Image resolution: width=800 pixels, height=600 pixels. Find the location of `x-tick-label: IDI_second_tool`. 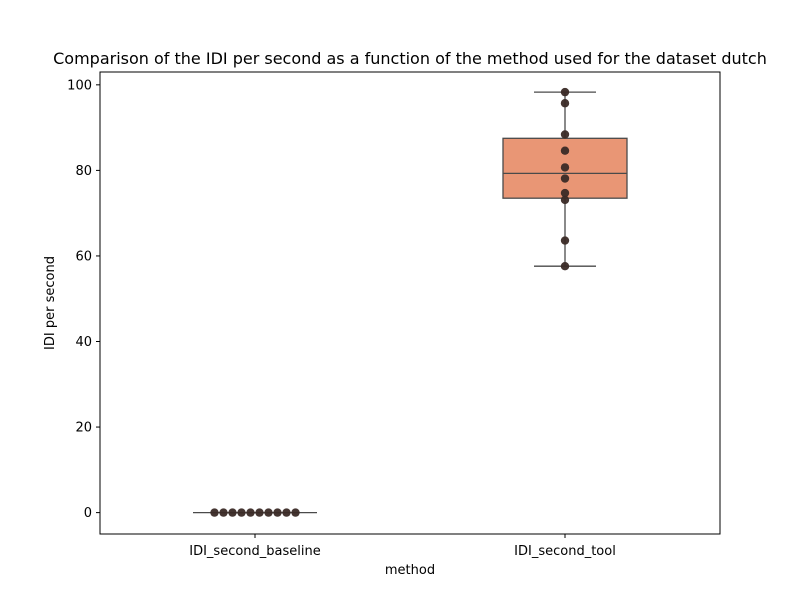

x-tick-label: IDI_second_tool is located at coordinates (565, 551).